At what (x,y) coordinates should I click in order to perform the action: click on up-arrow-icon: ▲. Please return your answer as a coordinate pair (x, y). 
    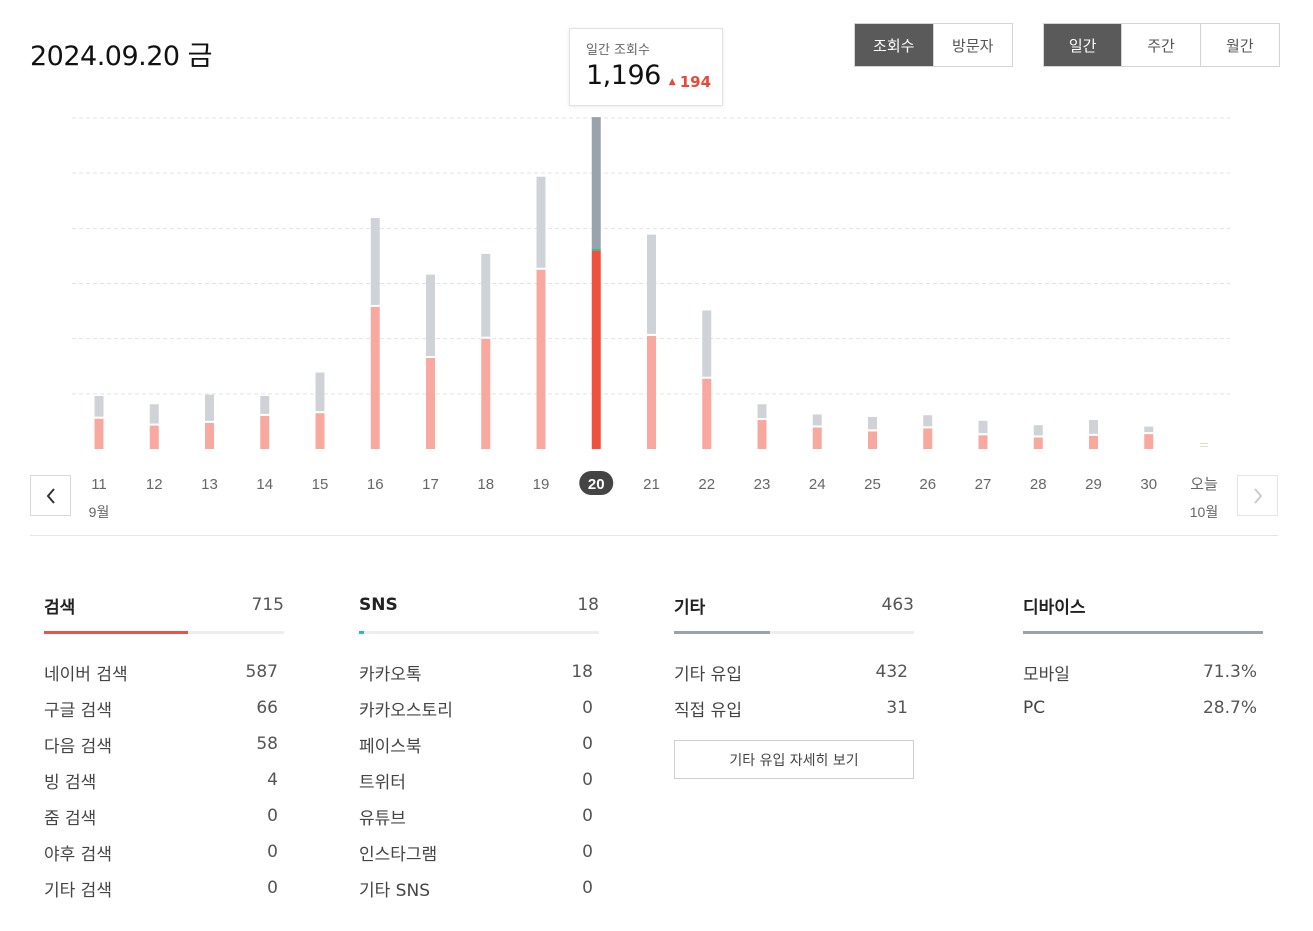
    Looking at the image, I should click on (672, 82).